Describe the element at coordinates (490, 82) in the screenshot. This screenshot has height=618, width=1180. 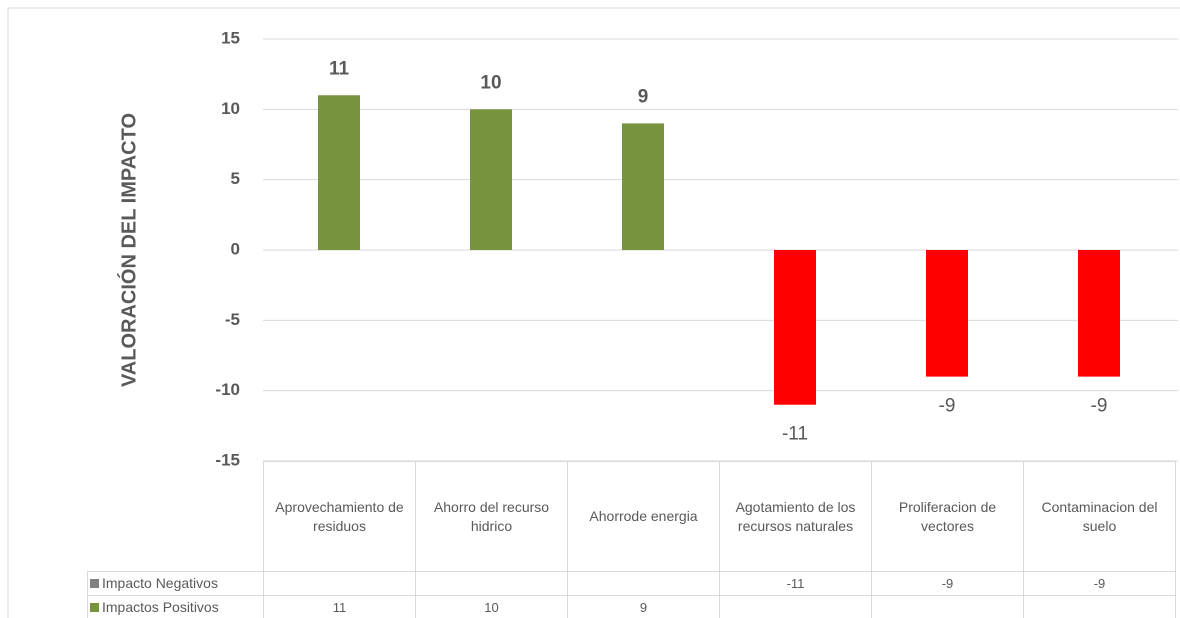
I see `data-label: 10` at that location.